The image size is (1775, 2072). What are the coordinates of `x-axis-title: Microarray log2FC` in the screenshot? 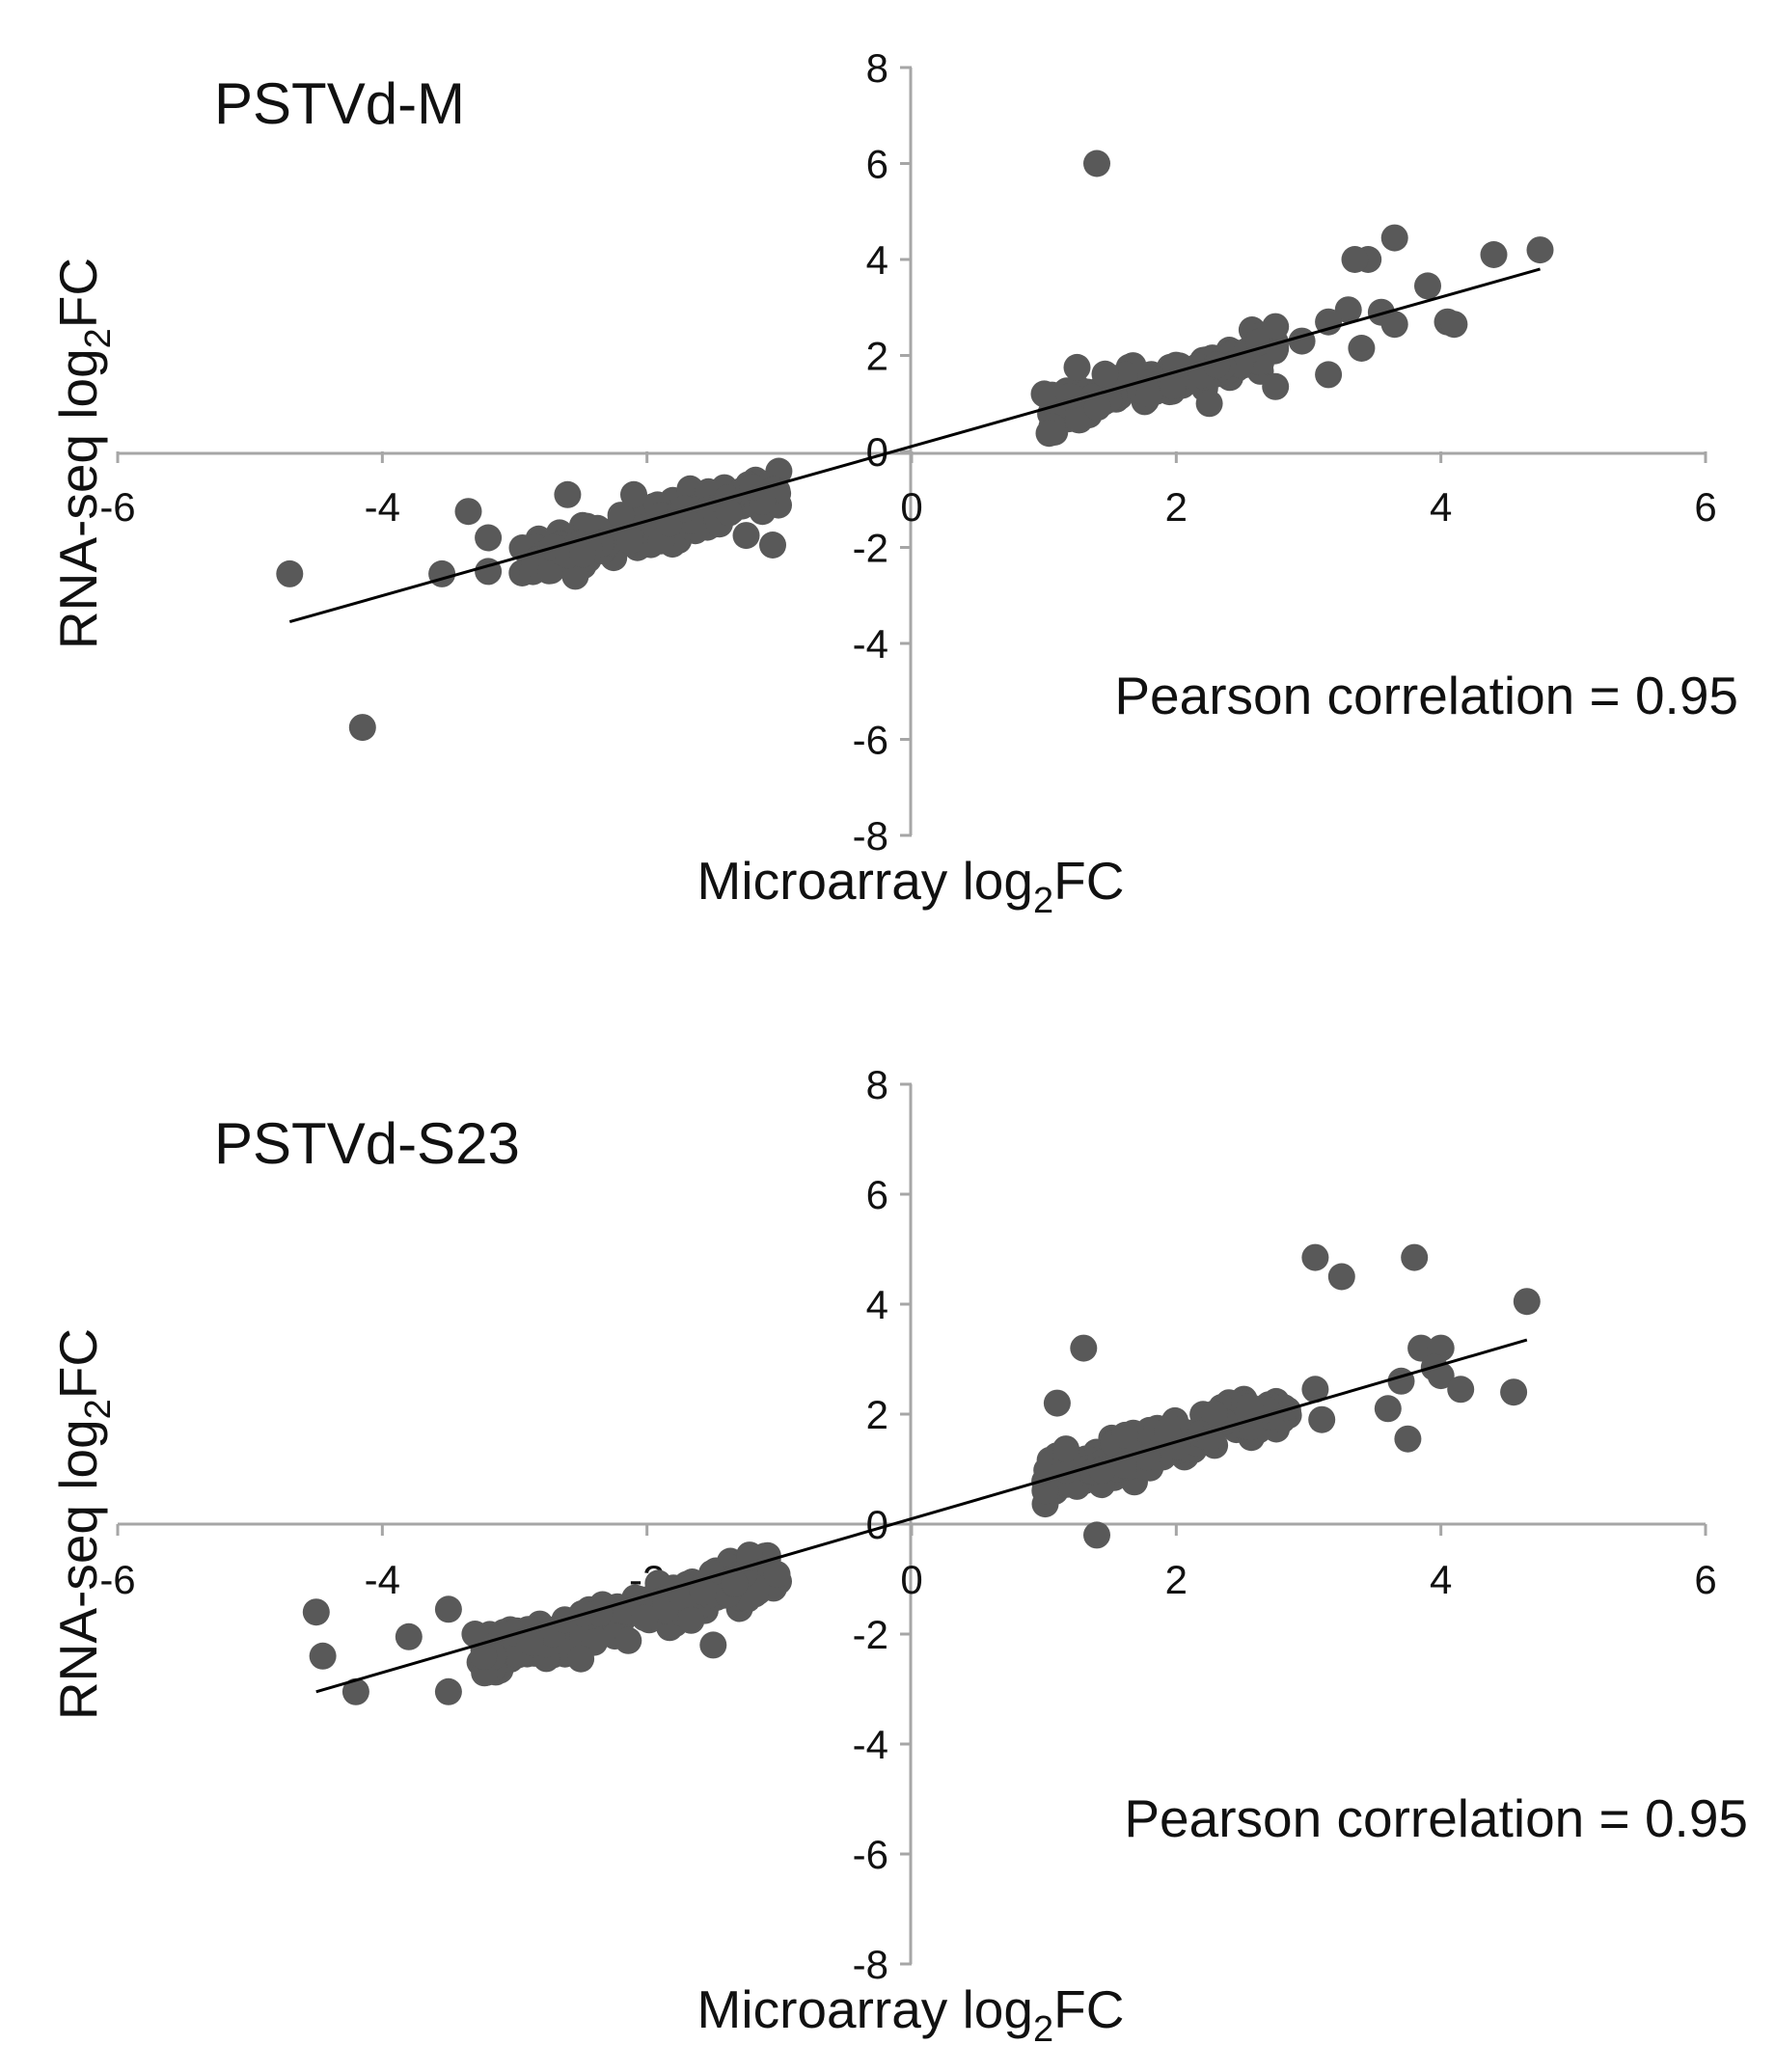 It's located at (911, 2015).